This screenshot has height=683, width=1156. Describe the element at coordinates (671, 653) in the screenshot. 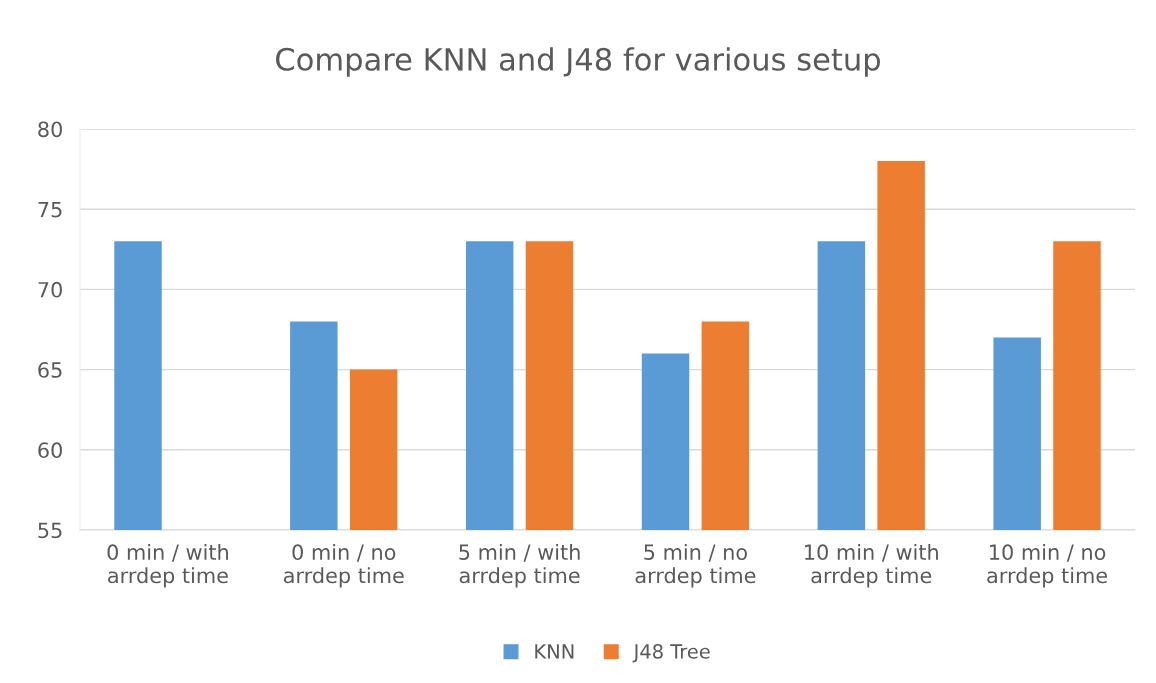

I see `legend-label: J48 Tree` at that location.